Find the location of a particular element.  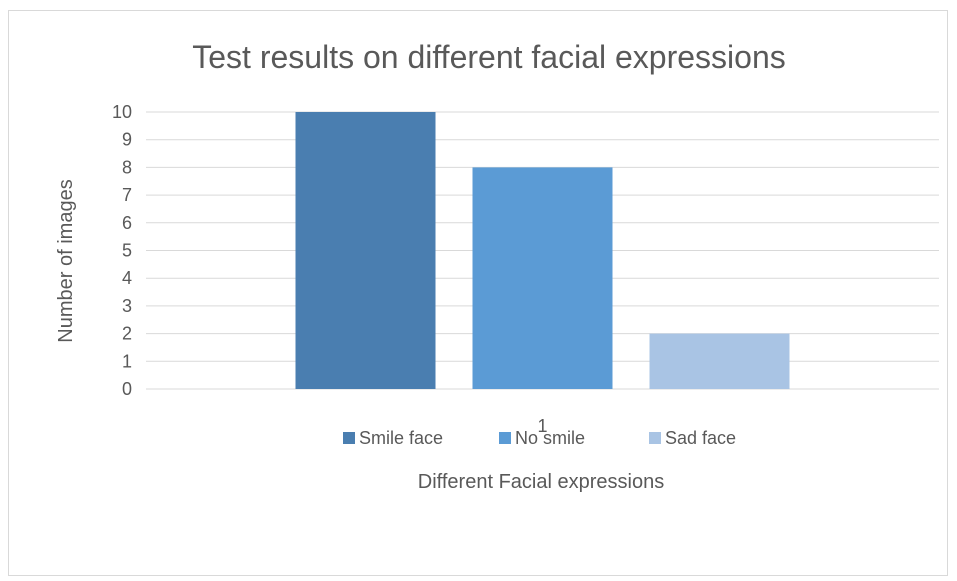

y-tick-label: 2 is located at coordinates (127, 334).